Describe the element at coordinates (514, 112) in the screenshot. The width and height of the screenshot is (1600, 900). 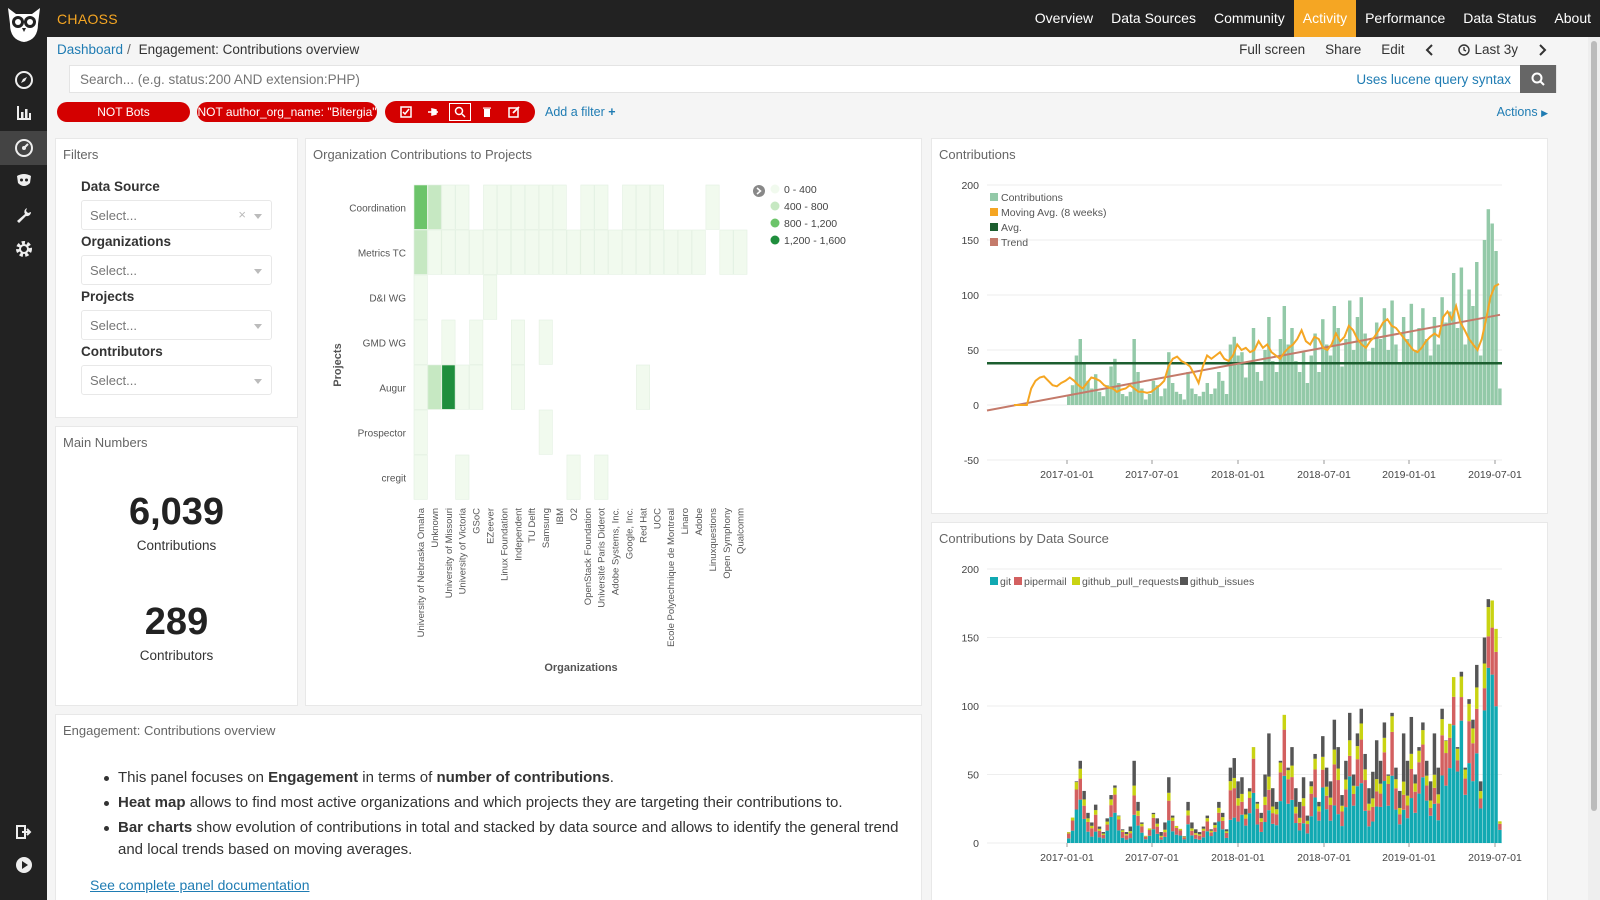
I see `edit-filter-icon` at that location.